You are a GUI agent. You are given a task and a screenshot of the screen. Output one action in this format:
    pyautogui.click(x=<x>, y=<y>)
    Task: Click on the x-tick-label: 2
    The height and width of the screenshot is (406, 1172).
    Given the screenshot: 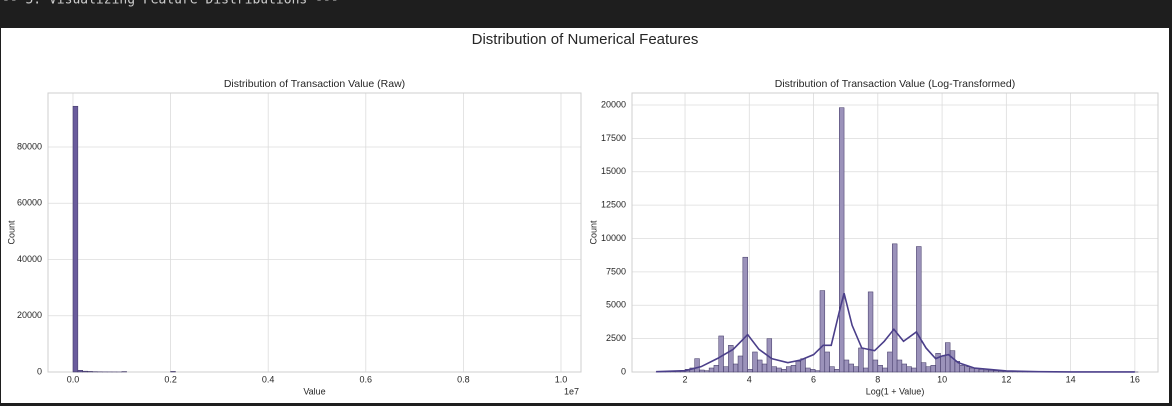 What is the action you would take?
    pyautogui.click(x=685, y=379)
    